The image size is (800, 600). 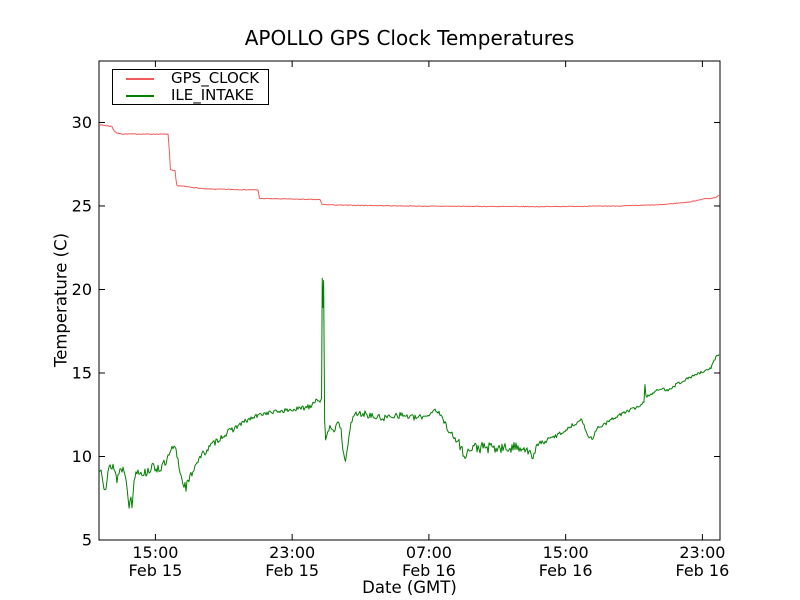 I want to click on x-tick-label-time: 07:00, so click(x=429, y=552).